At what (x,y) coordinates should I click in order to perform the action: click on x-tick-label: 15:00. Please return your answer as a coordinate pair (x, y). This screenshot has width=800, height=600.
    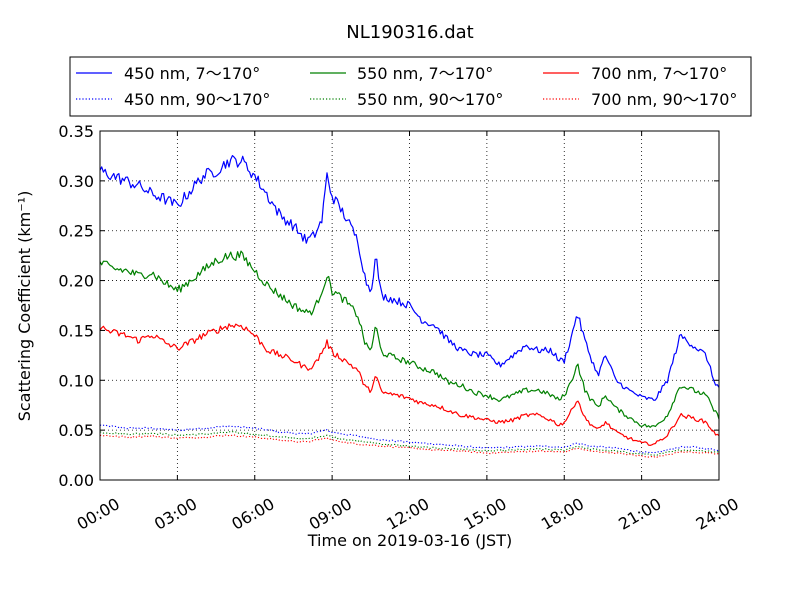
    Looking at the image, I should click on (484, 514).